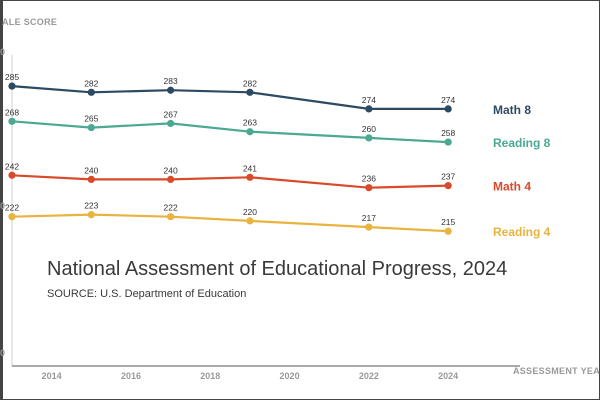 This screenshot has width=600, height=400. What do you see at coordinates (131, 376) in the screenshot?
I see `x-tick-label: 2016` at bounding box center [131, 376].